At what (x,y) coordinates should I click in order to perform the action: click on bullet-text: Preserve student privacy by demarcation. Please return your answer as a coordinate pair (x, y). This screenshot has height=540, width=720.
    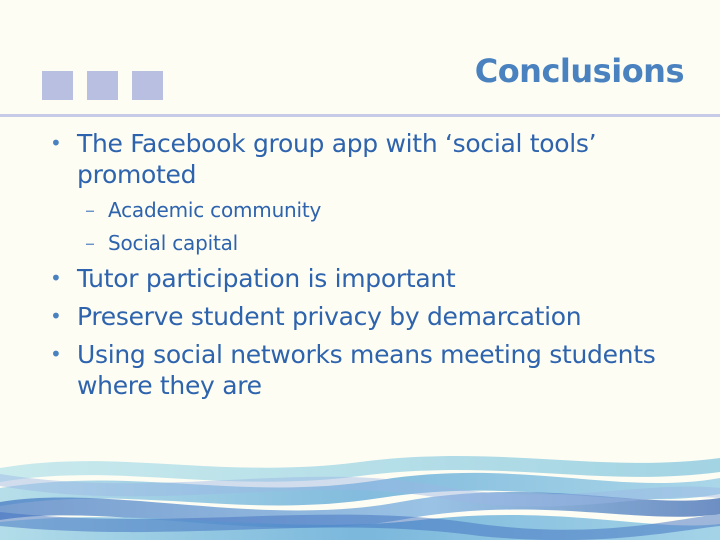
    Looking at the image, I should click on (329, 316).